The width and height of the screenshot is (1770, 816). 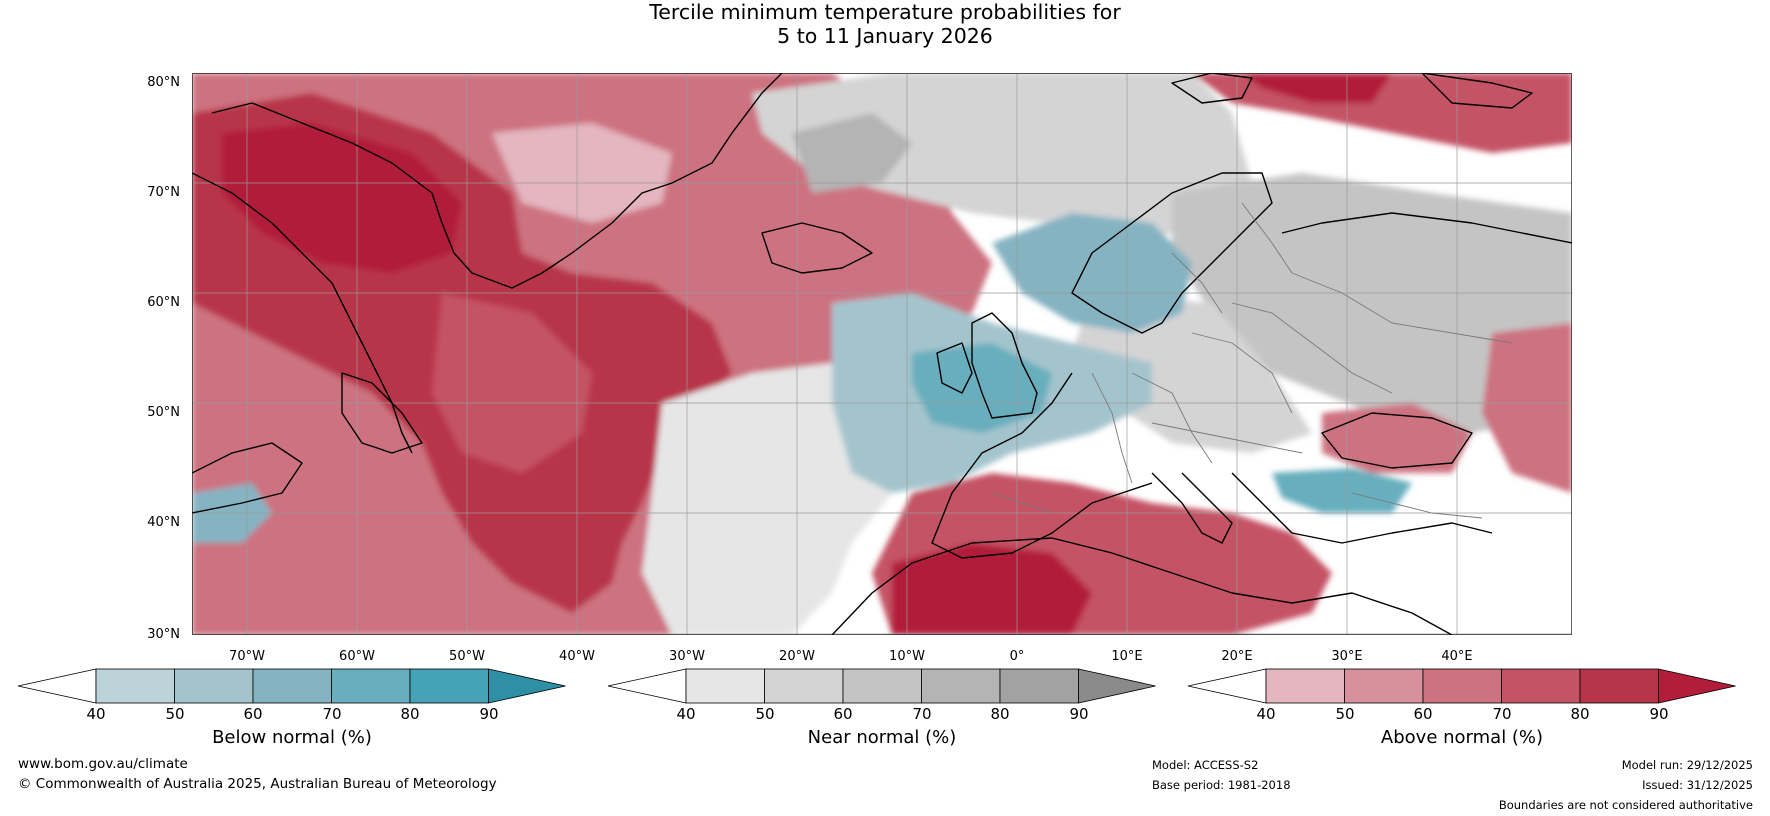 I want to click on colorbar-above-normal, so click(x=1462, y=688).